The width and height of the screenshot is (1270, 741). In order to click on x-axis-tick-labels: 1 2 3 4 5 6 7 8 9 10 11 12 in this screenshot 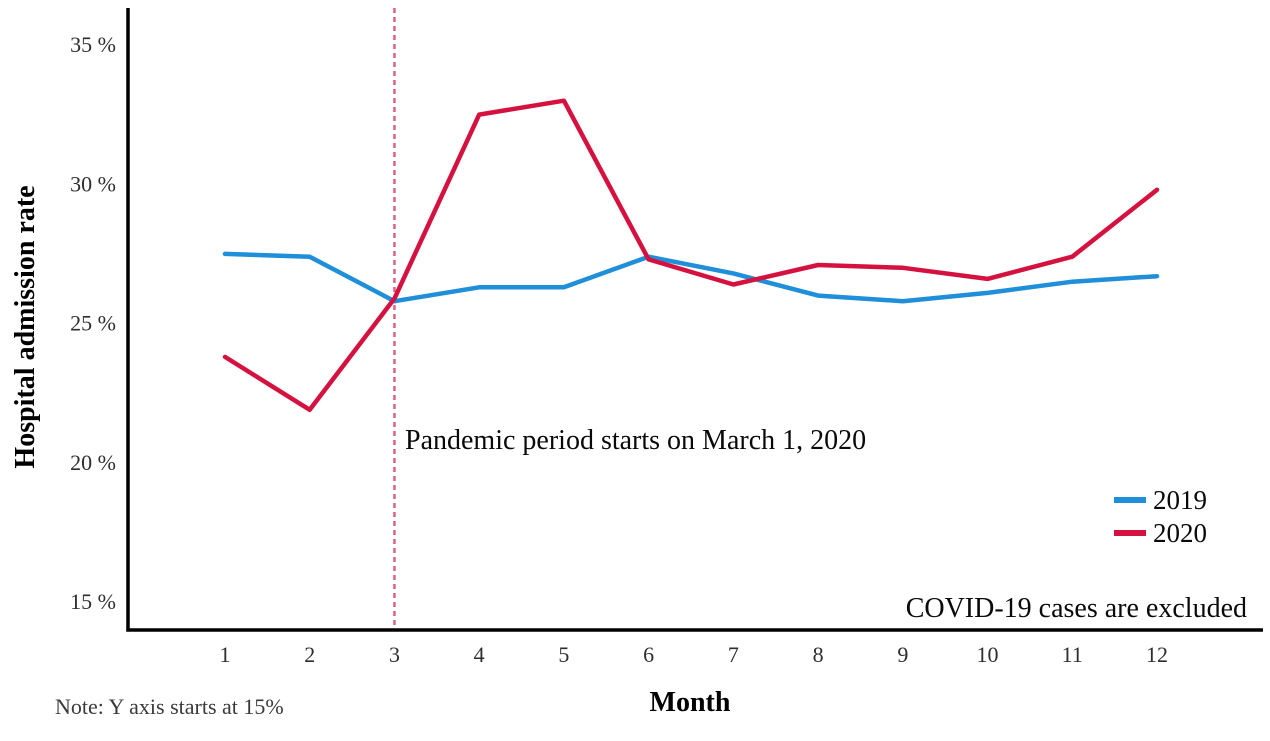, I will do `click(694, 654)`.